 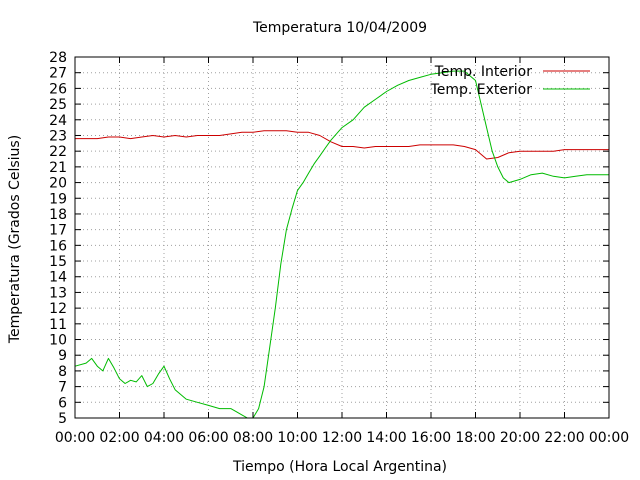 What do you see at coordinates (208, 438) in the screenshot?
I see `x-tick-label: 06:00` at bounding box center [208, 438].